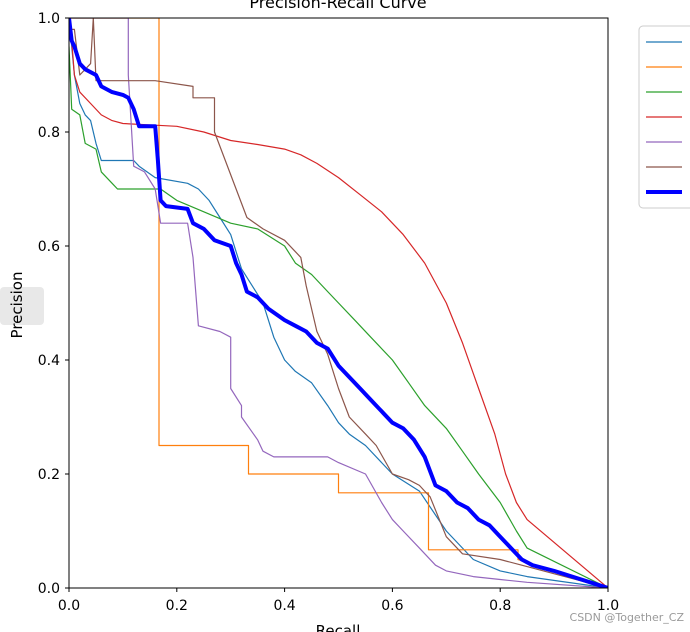  Describe the element at coordinates (53, 304) in the screenshot. I see `y-axis: 0.0 0.2 0.4 0.6 0.8 1.0` at that location.